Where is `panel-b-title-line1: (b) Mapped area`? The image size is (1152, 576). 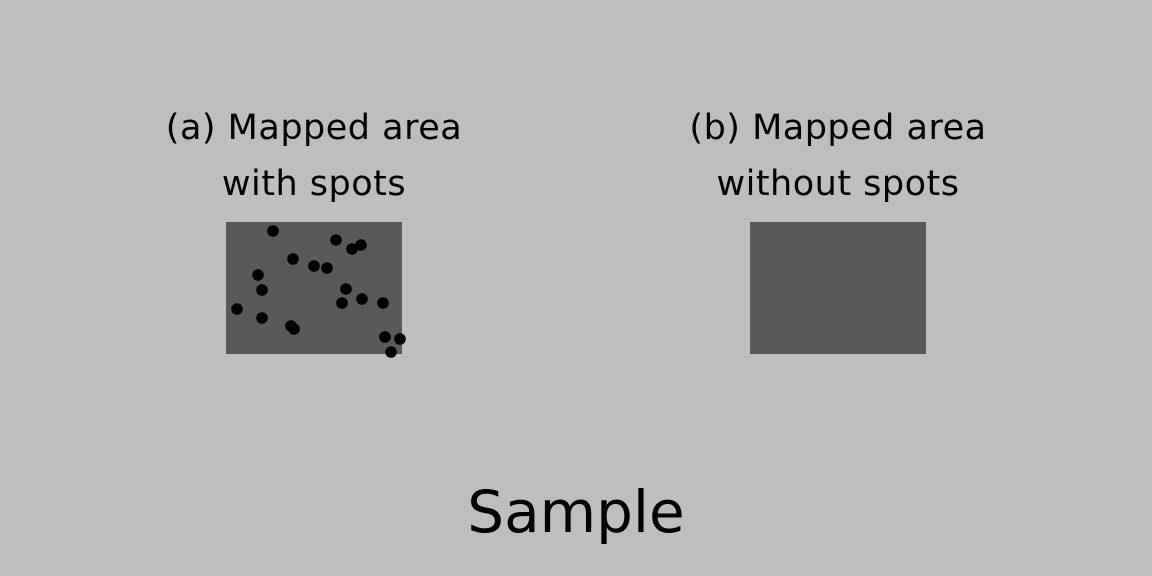
panel-b-title-line1: (b) Mapped area is located at coordinates (838, 128).